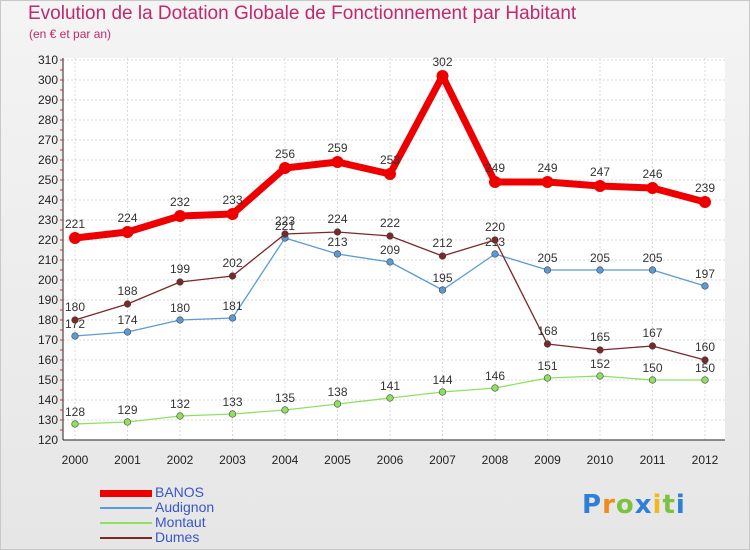 This screenshot has width=750, height=550. What do you see at coordinates (48, 80) in the screenshot?
I see `y-tick-label: 300` at bounding box center [48, 80].